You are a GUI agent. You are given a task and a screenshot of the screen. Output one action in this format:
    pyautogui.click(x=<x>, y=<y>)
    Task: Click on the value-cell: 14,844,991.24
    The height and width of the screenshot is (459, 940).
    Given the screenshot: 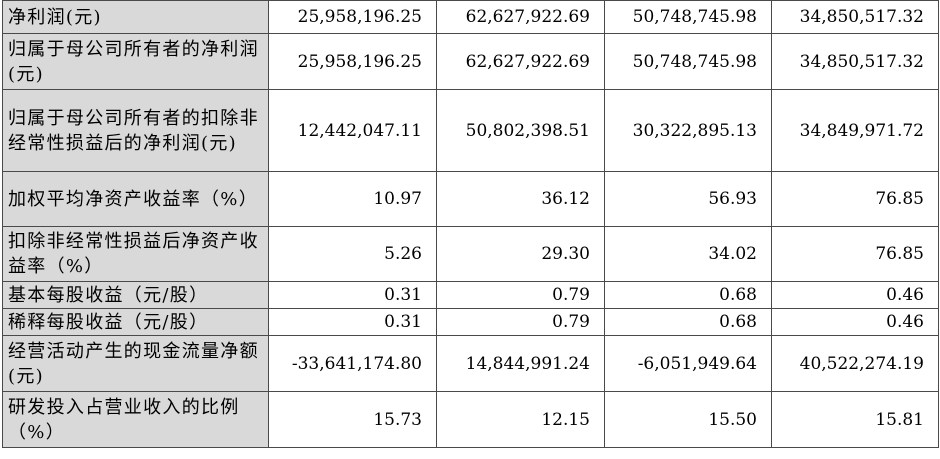 What is the action you would take?
    pyautogui.click(x=520, y=363)
    